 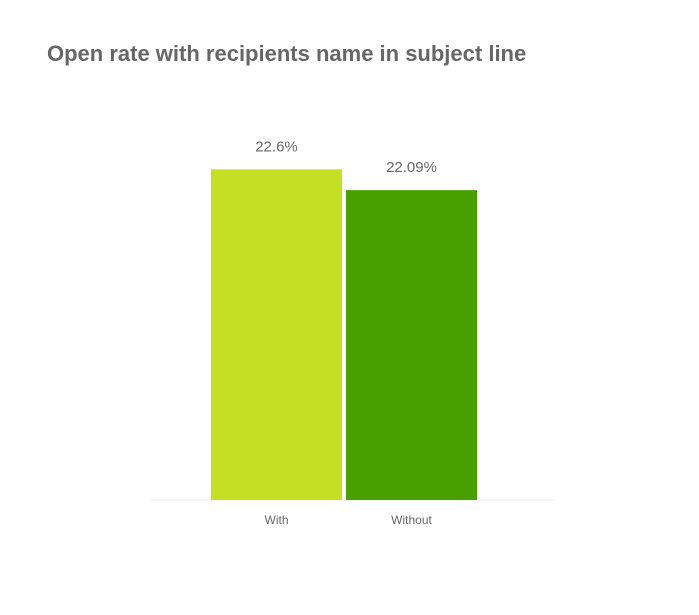 What do you see at coordinates (411, 167) in the screenshot?
I see `value-label: 22.09%` at bounding box center [411, 167].